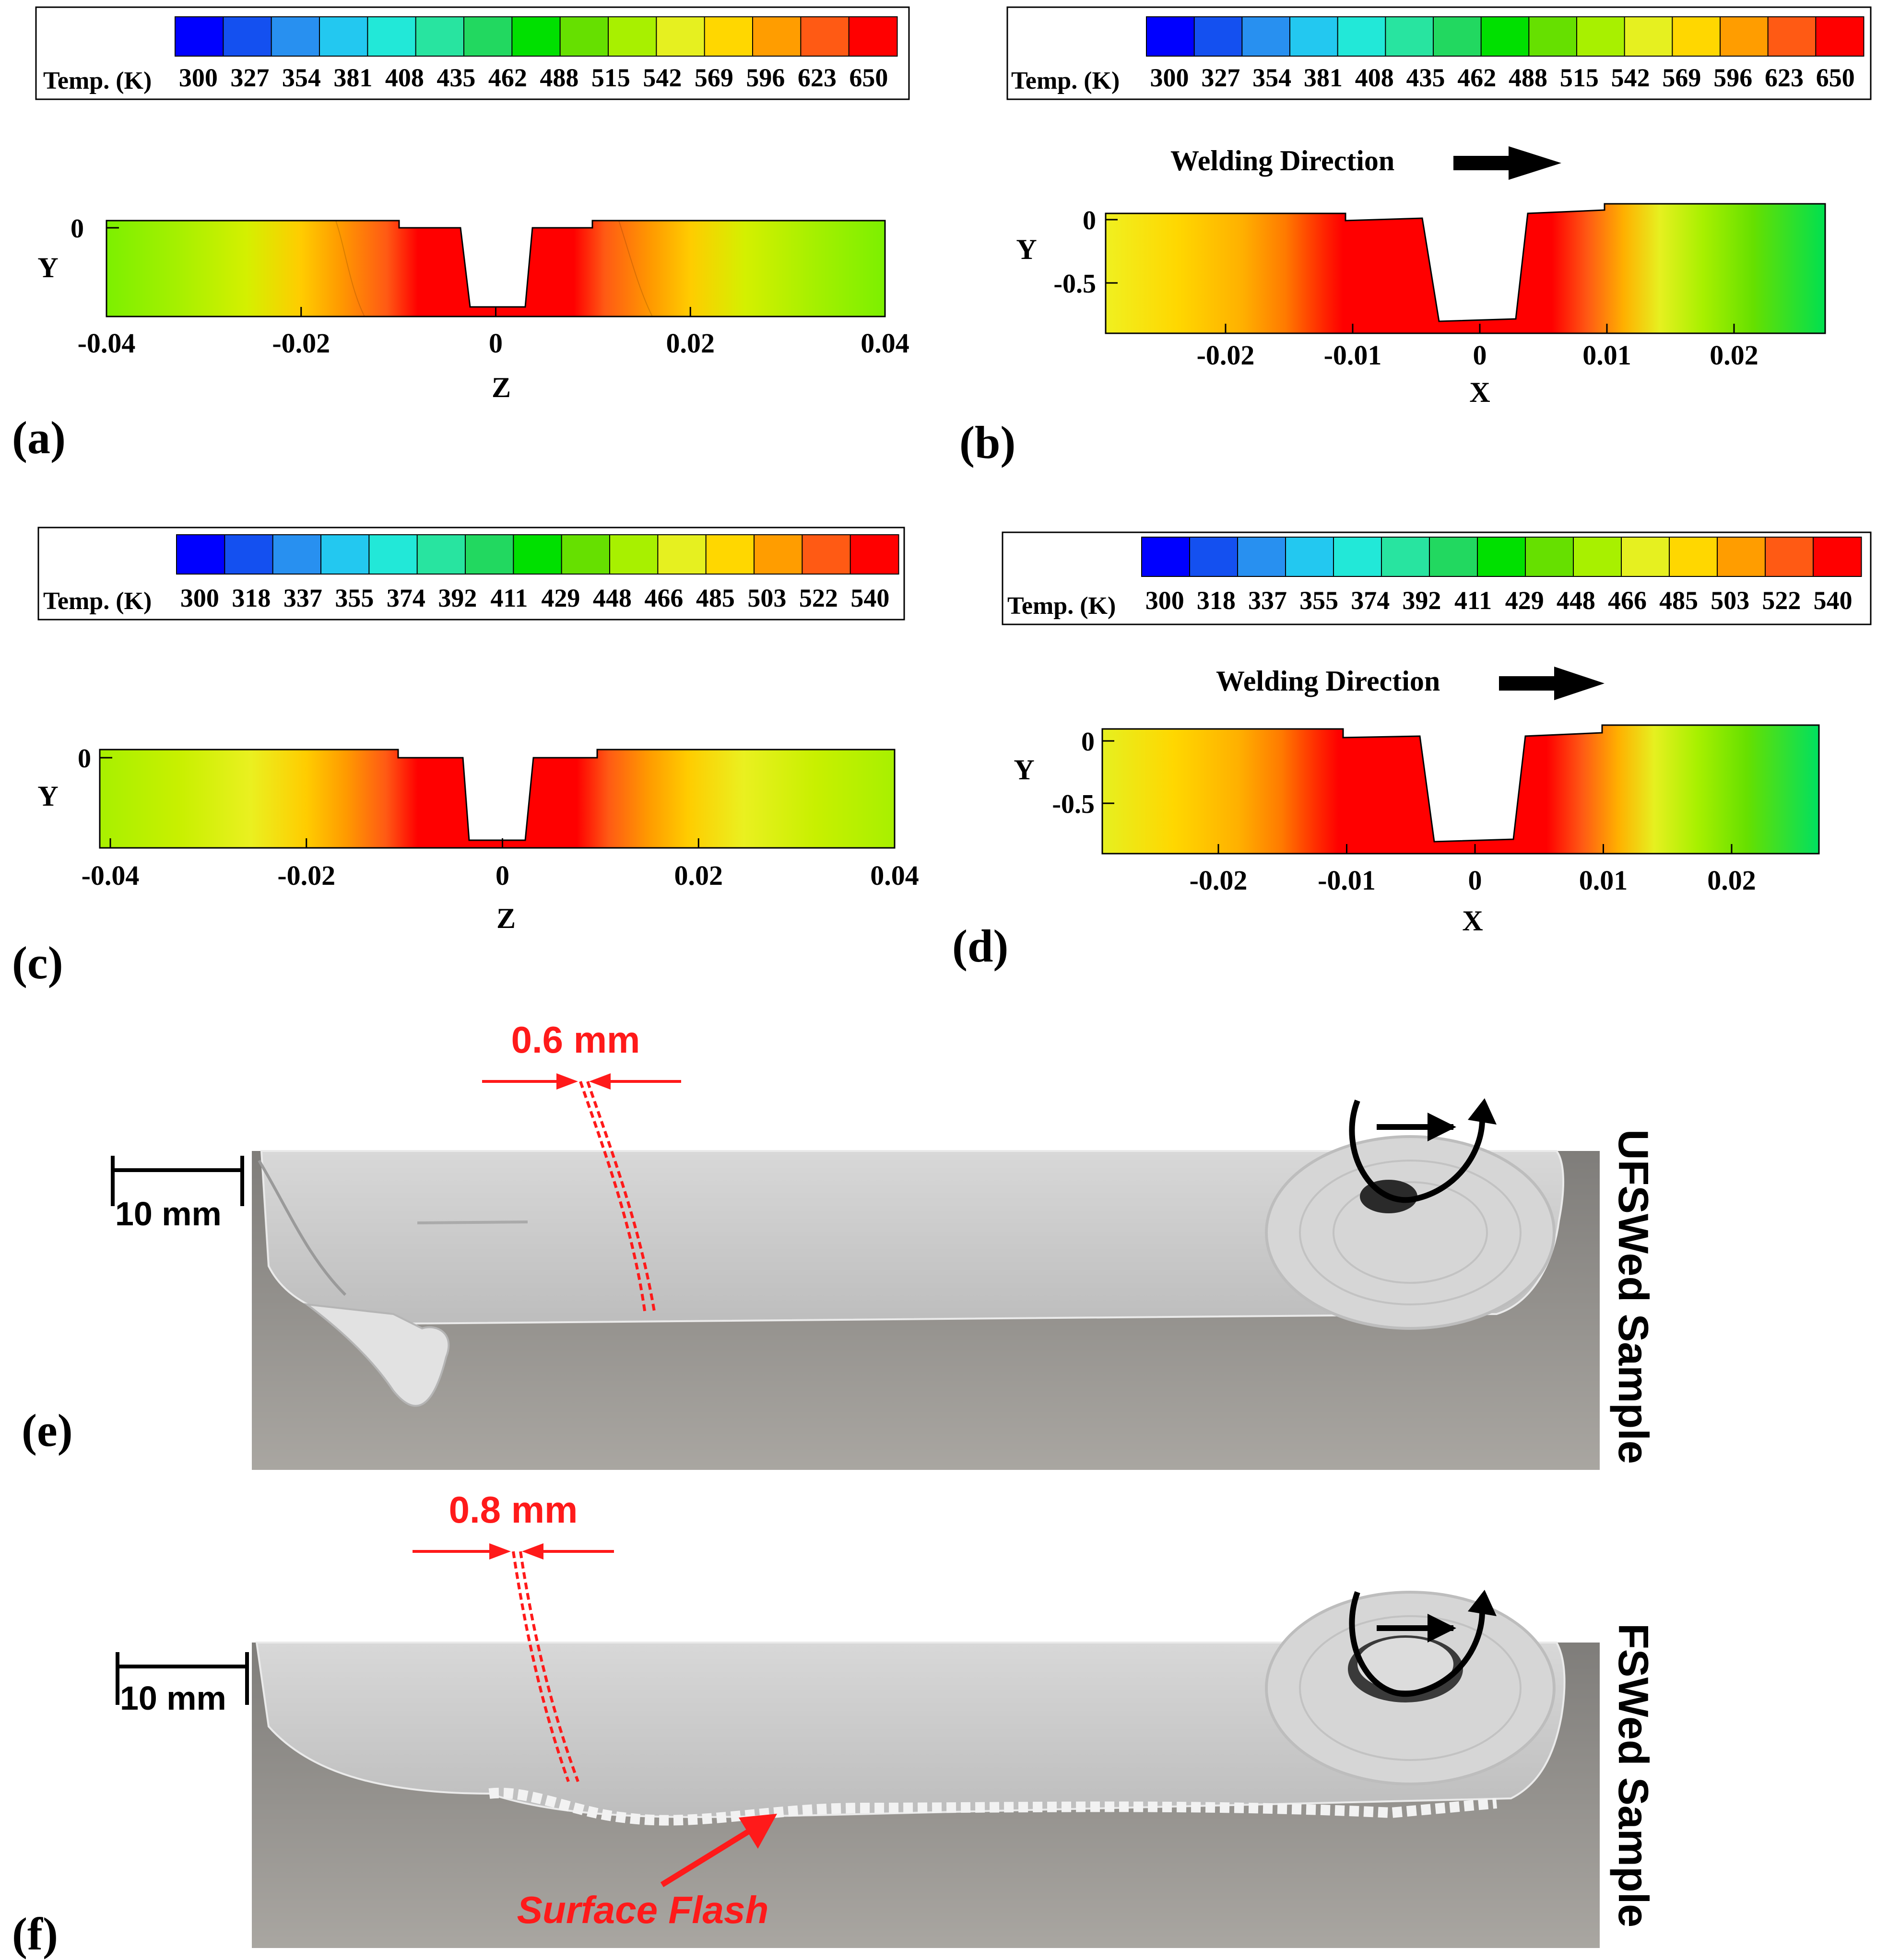 The width and height of the screenshot is (1888, 1960). Describe the element at coordinates (1836, 78) in the screenshot. I see `legend-tick-label: 650` at that location.